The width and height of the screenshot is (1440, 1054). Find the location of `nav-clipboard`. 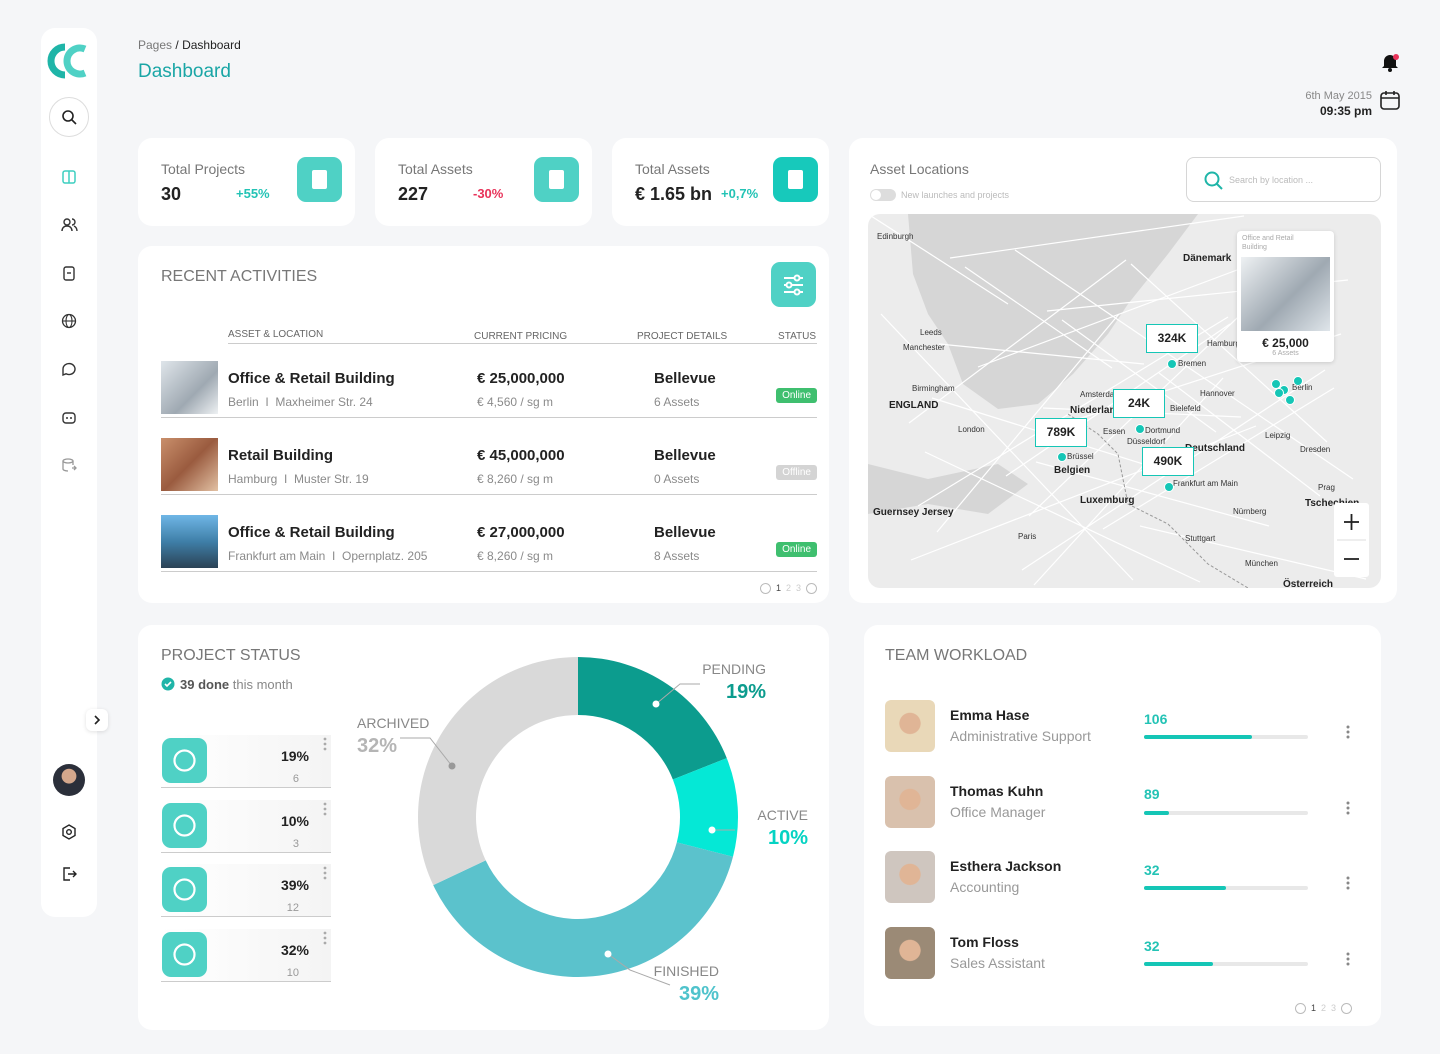

nav-clipboard is located at coordinates (69, 273).